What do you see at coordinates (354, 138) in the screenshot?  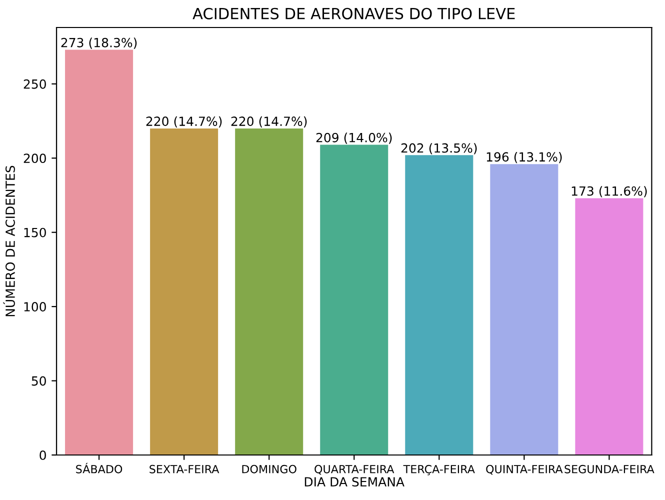 I see `data-label: 209 (14.0%)` at bounding box center [354, 138].